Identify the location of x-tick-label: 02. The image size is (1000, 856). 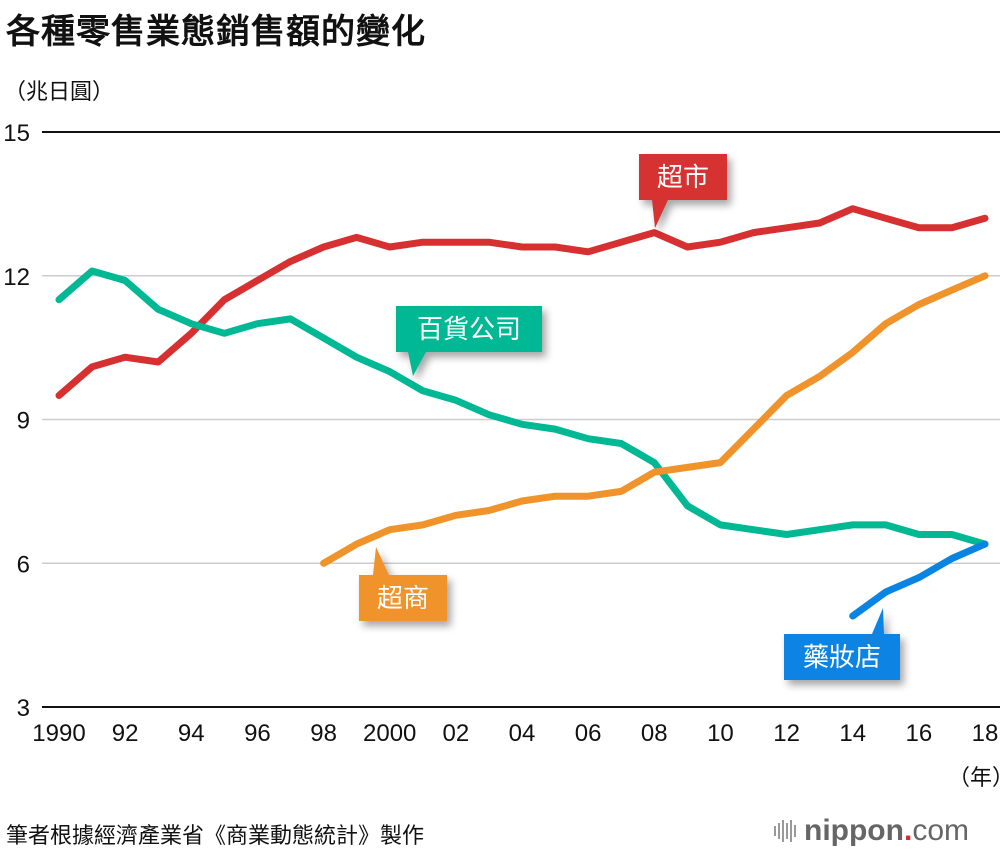
(456, 733).